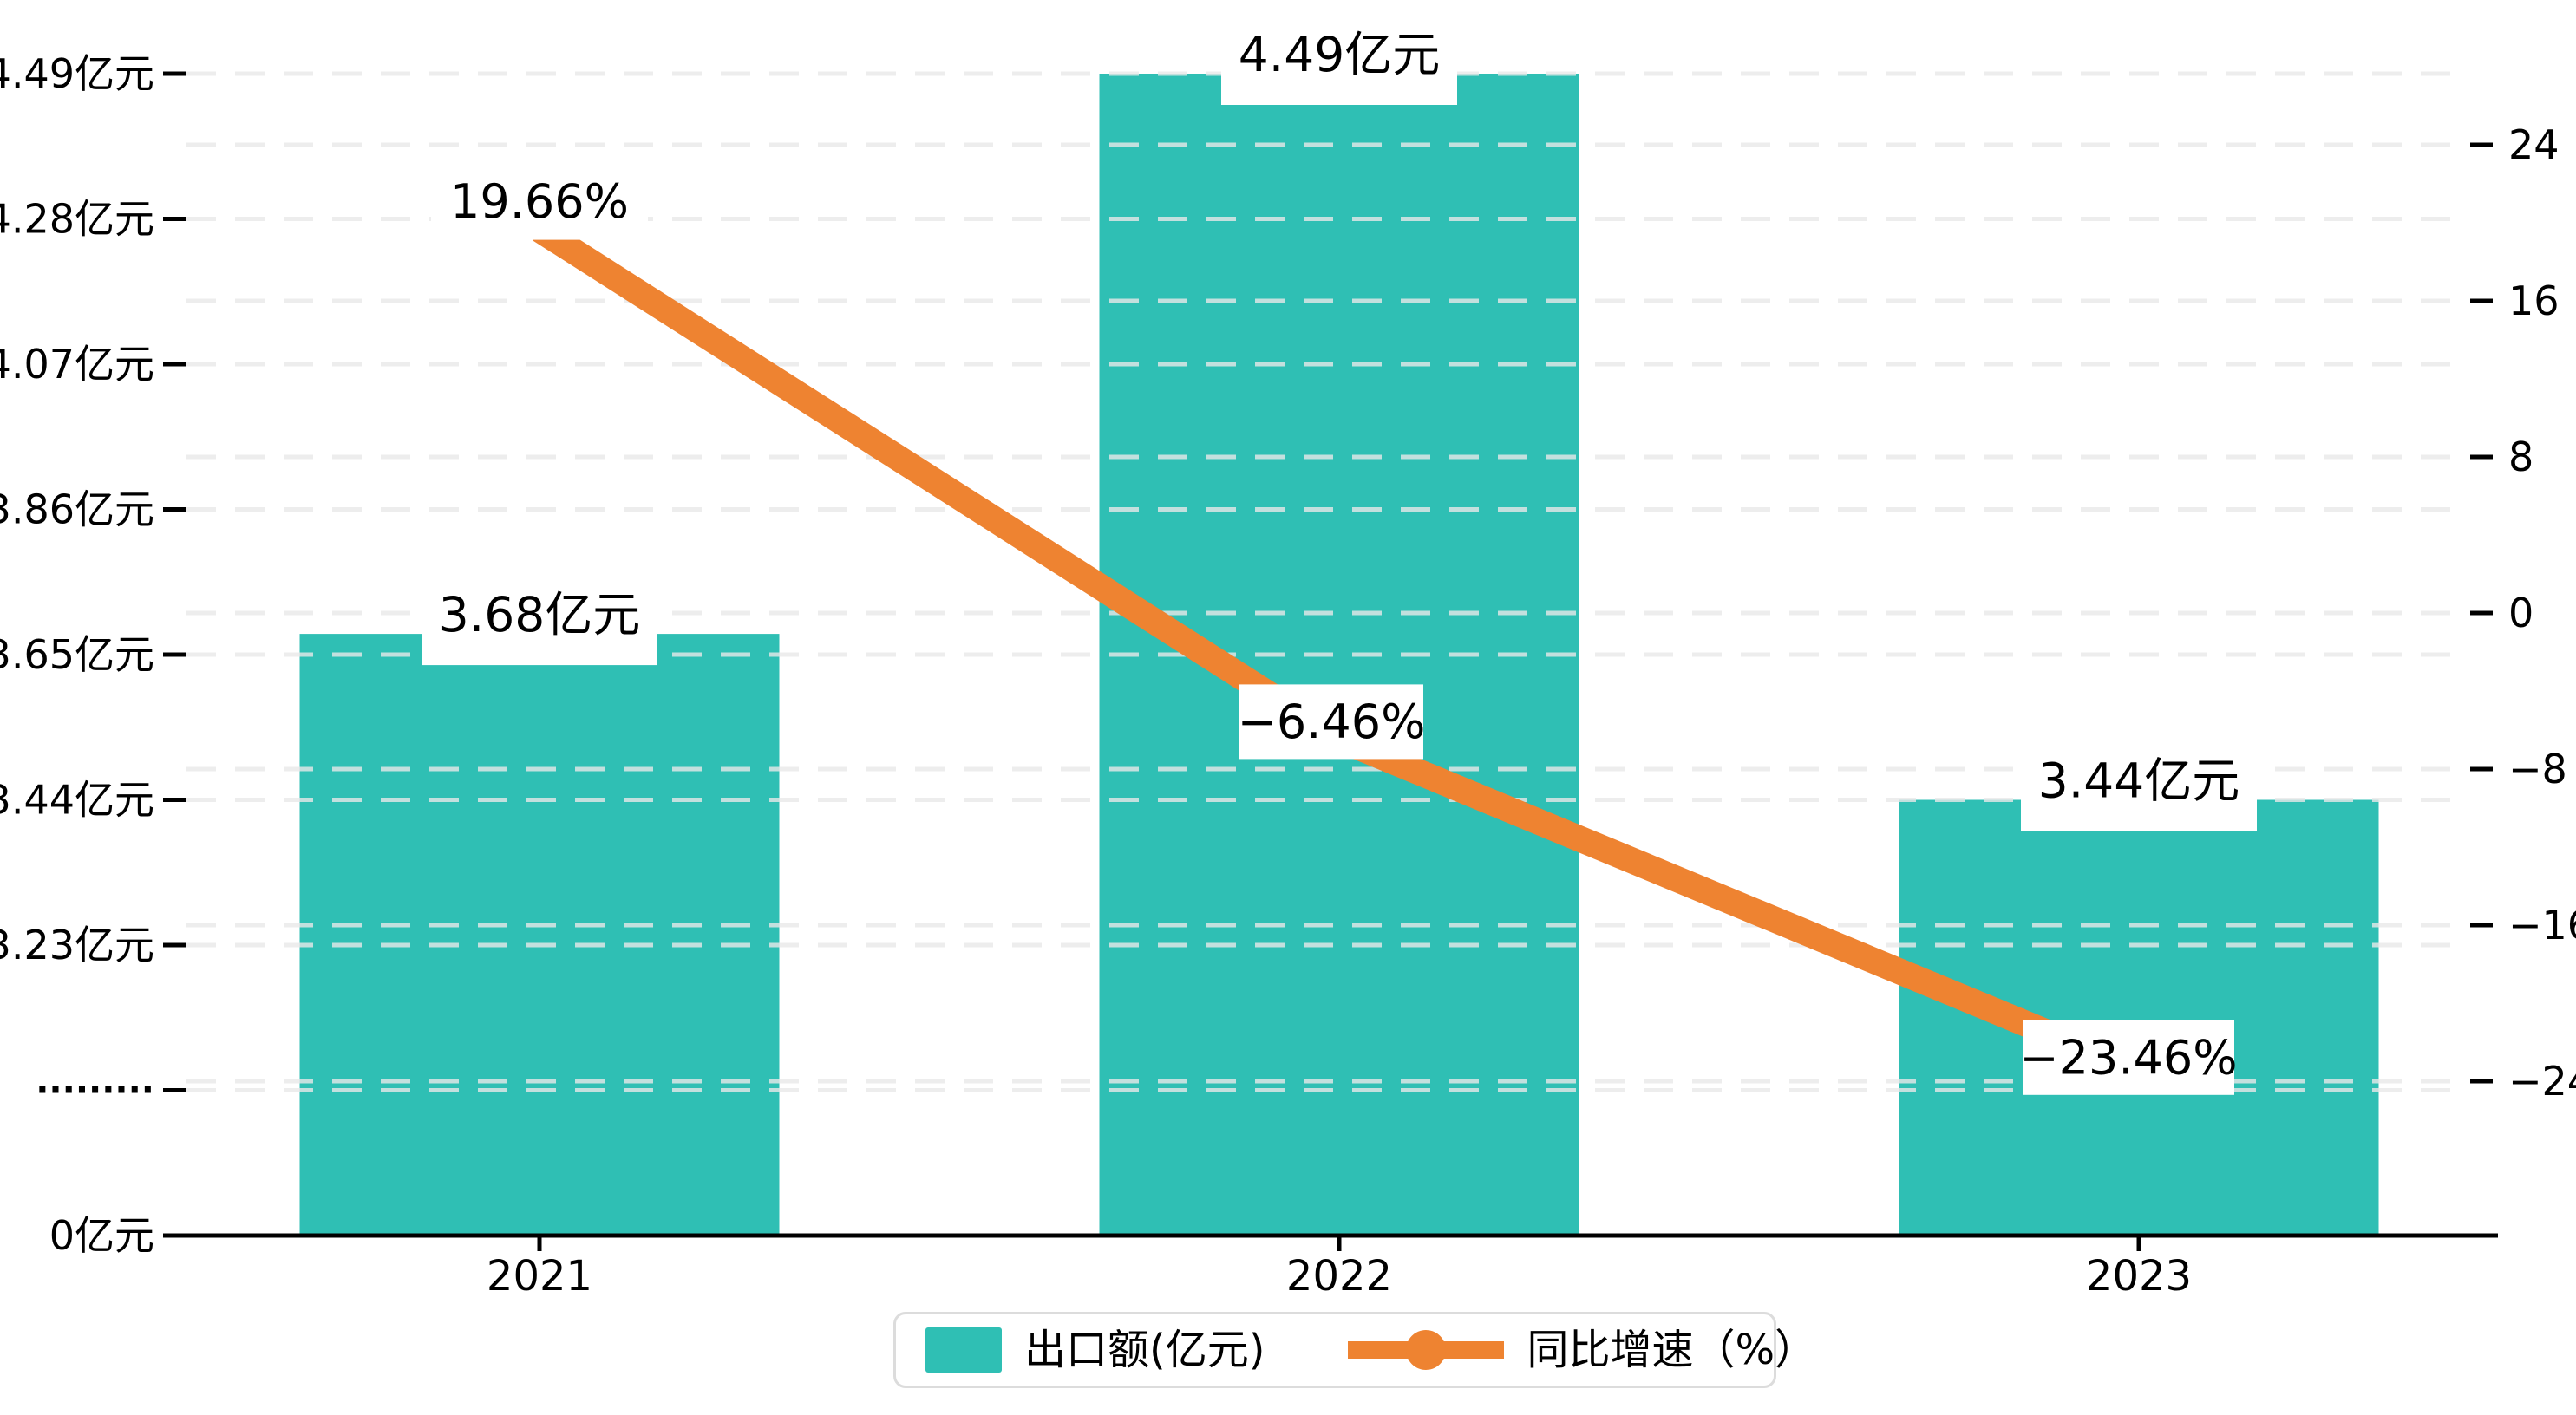 This screenshot has height=1415, width=2576. I want to click on right-axis-label: −16, so click(2542, 925).